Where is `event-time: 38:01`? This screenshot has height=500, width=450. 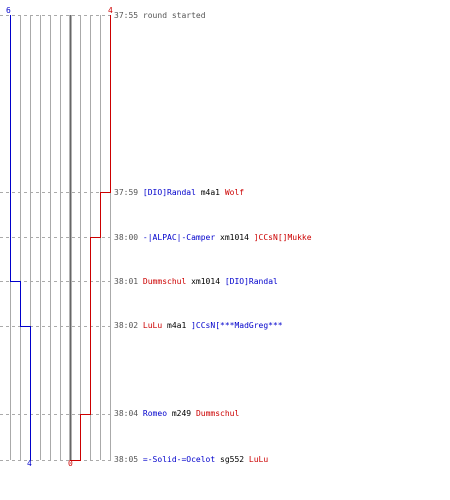 event-time: 38:01 is located at coordinates (126, 281).